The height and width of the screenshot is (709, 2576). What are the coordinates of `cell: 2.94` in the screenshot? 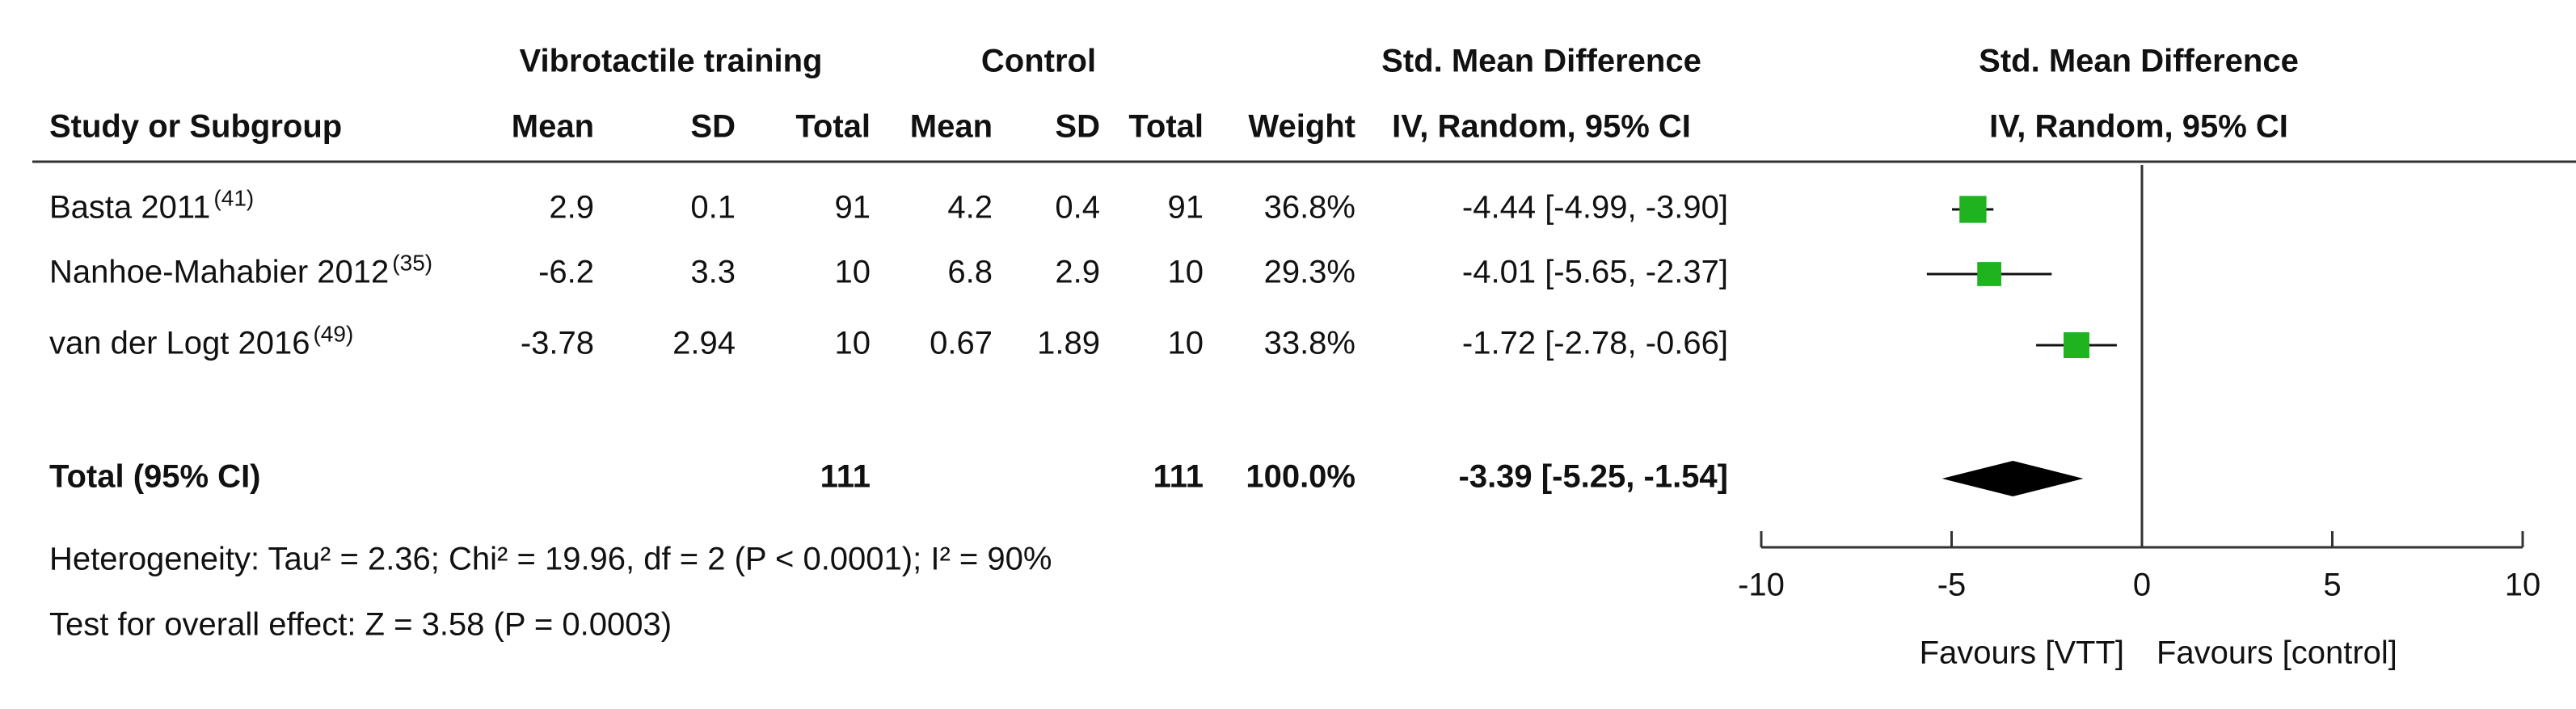 It's located at (704, 343).